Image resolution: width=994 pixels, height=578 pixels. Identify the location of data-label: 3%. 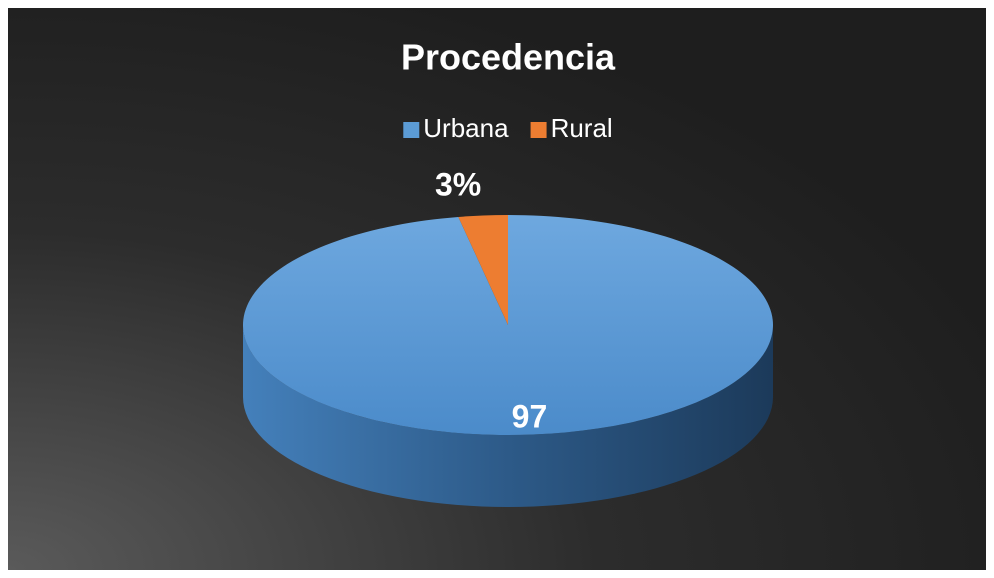
(458, 184).